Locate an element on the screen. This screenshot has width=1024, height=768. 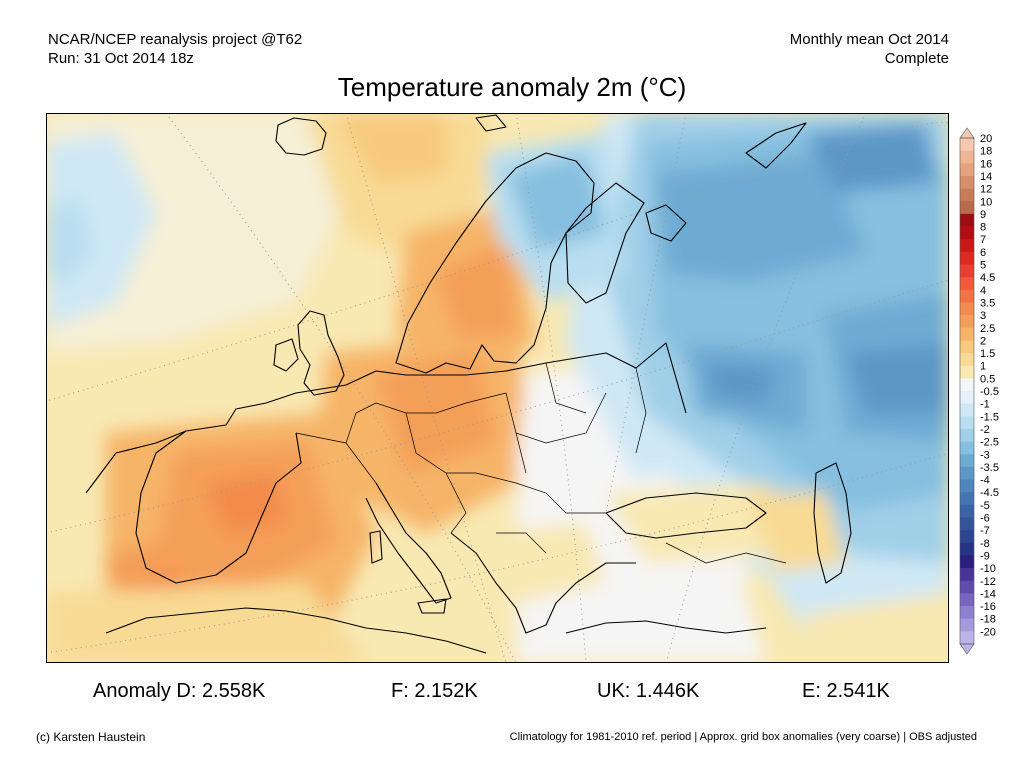
colorbar-tick-label: 3 is located at coordinates (983, 316).